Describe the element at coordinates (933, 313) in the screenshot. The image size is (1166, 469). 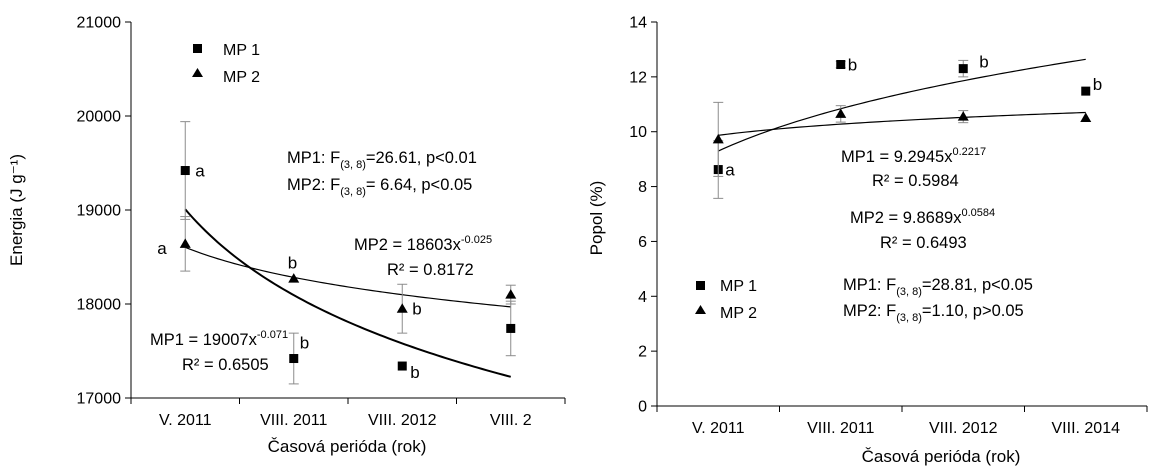
I see `stats-mp2: MP2: F(3, 8)=1.10, p>0.05` at that location.